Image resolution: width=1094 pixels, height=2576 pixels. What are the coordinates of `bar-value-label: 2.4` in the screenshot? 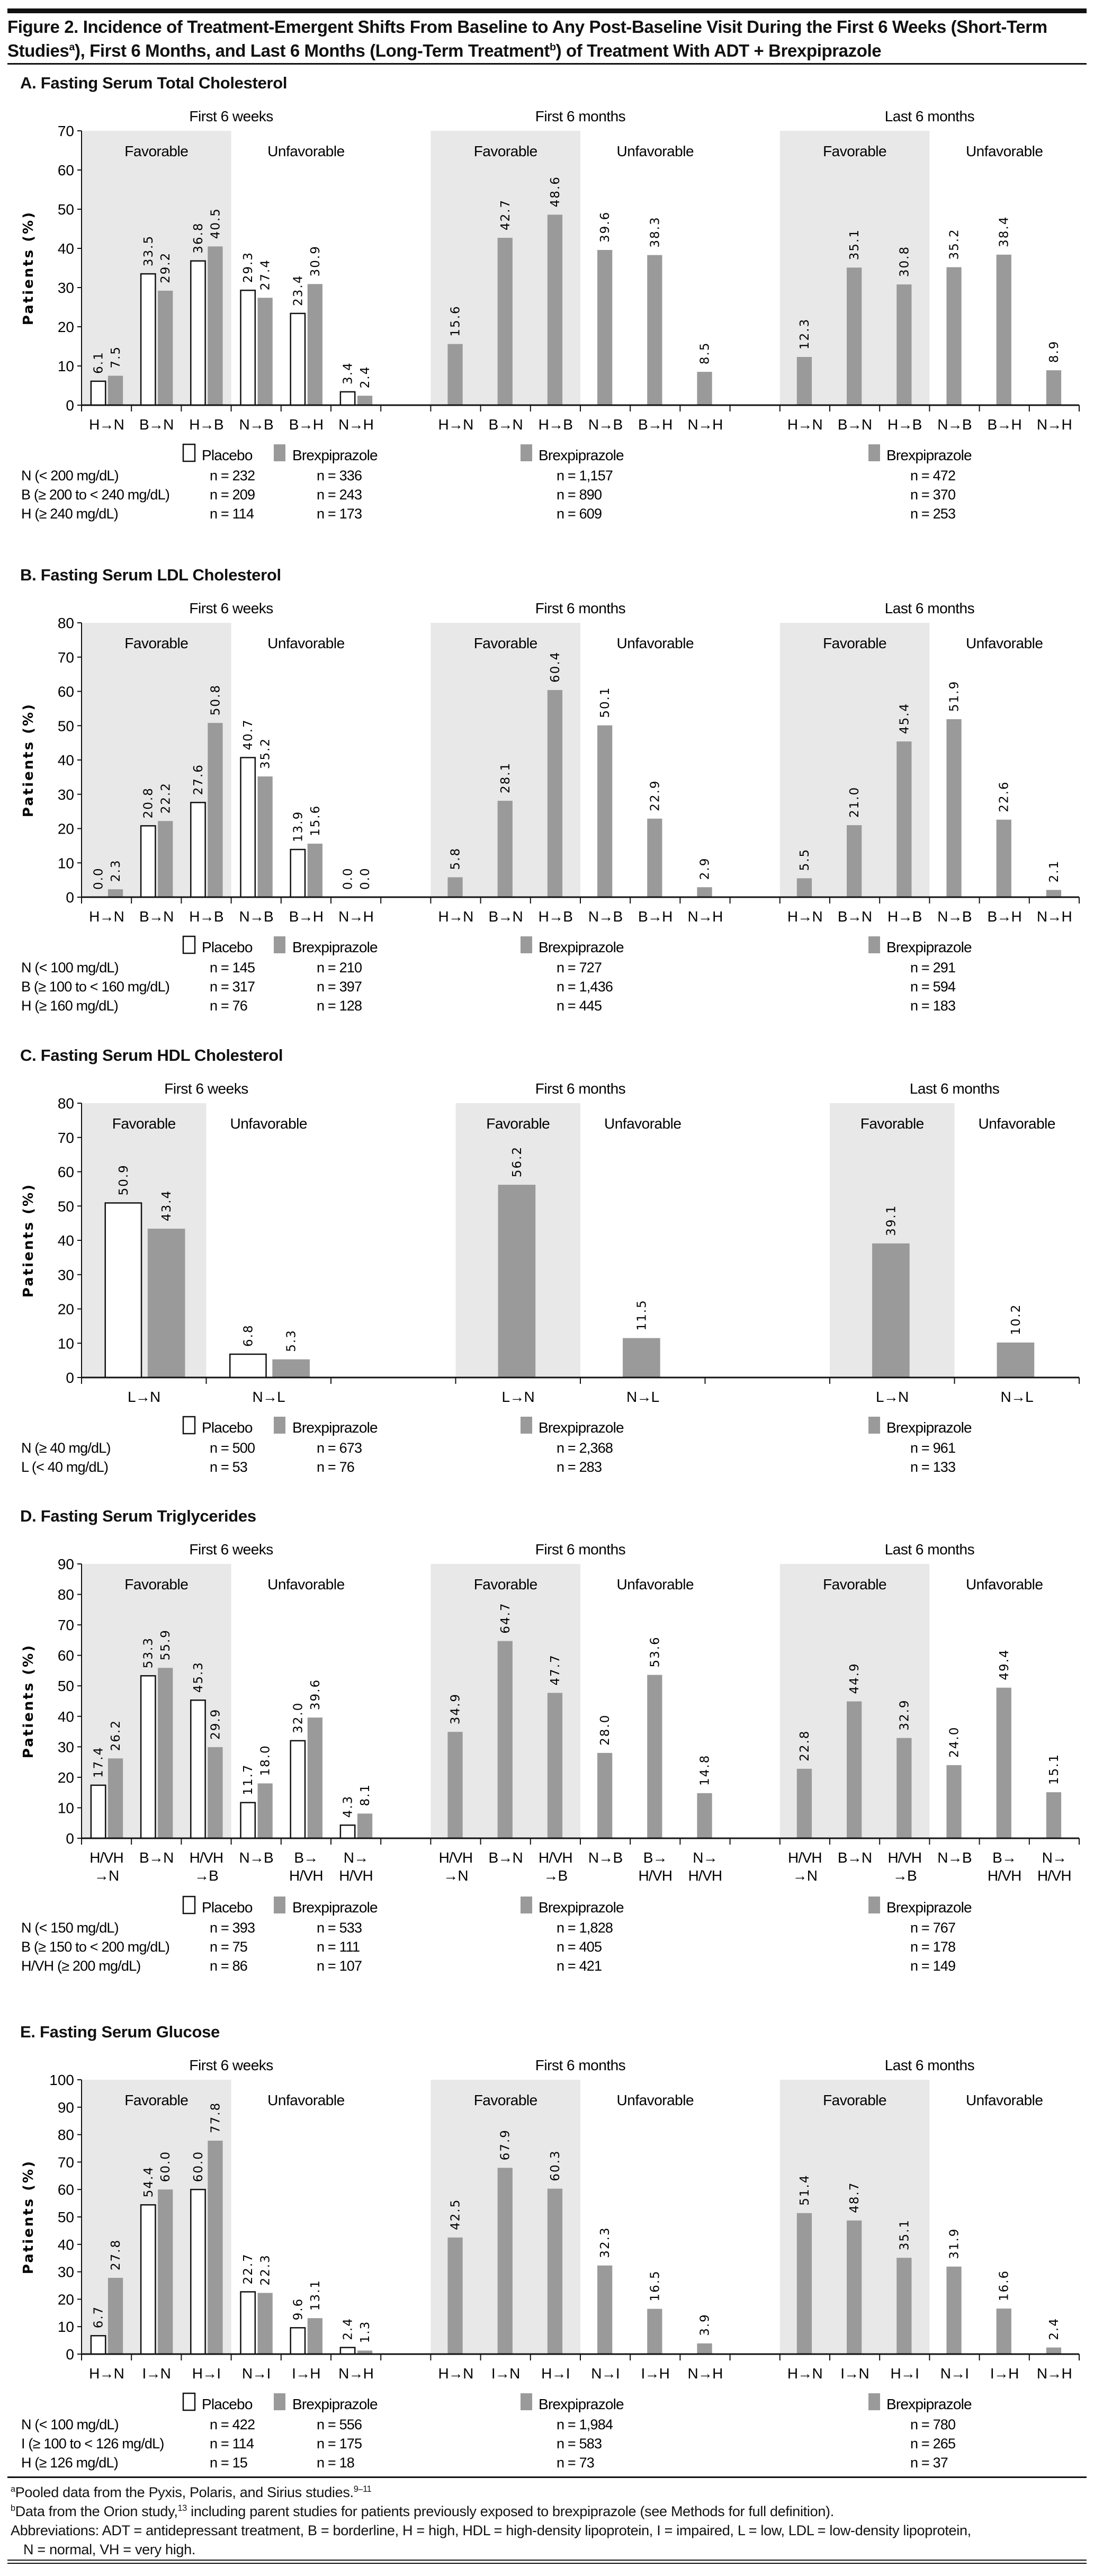 It's located at (348, 2329).